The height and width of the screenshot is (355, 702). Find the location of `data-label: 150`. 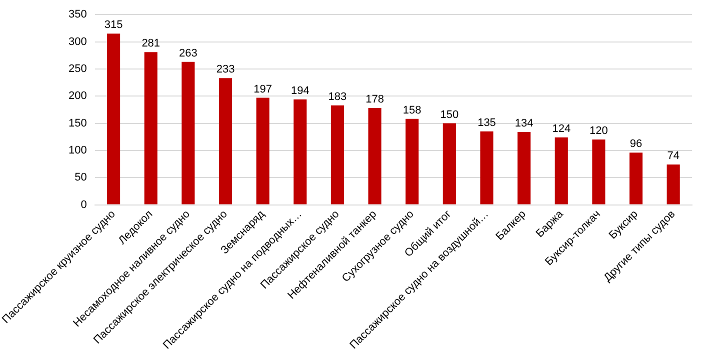

data-label: 150 is located at coordinates (449, 114).